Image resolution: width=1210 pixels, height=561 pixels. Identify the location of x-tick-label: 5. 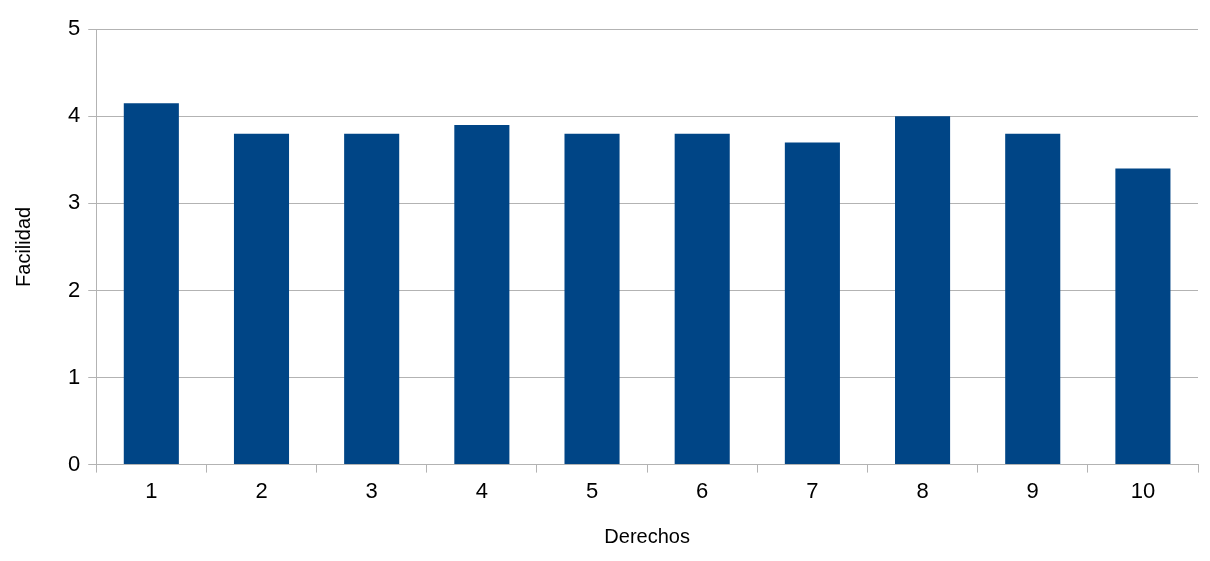
(592, 490).